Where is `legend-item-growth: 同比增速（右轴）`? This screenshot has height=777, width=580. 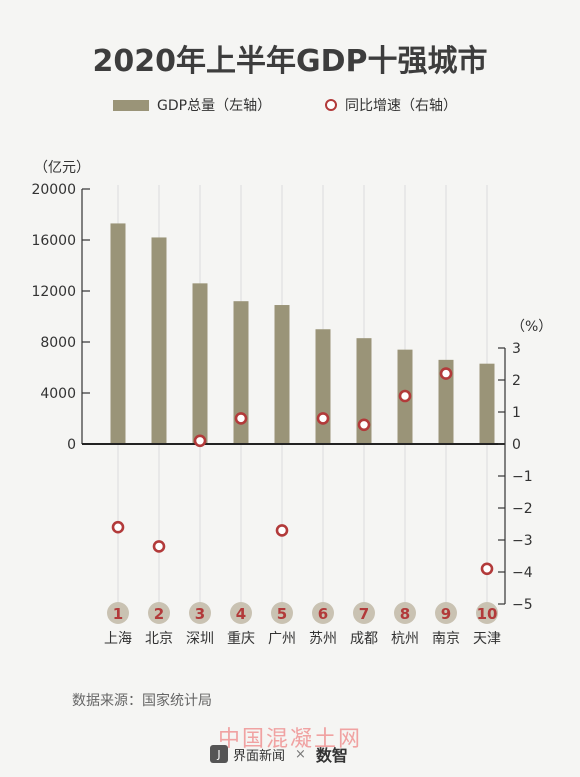
legend-item-growth: 同比增速（右轴） is located at coordinates (391, 105).